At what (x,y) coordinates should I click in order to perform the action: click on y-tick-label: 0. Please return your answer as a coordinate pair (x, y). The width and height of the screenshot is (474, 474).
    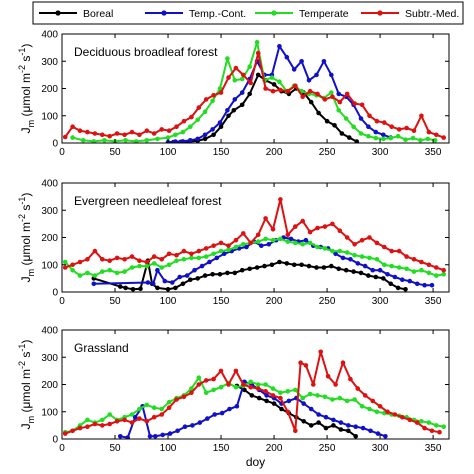
    Looking at the image, I should click on (55, 440).